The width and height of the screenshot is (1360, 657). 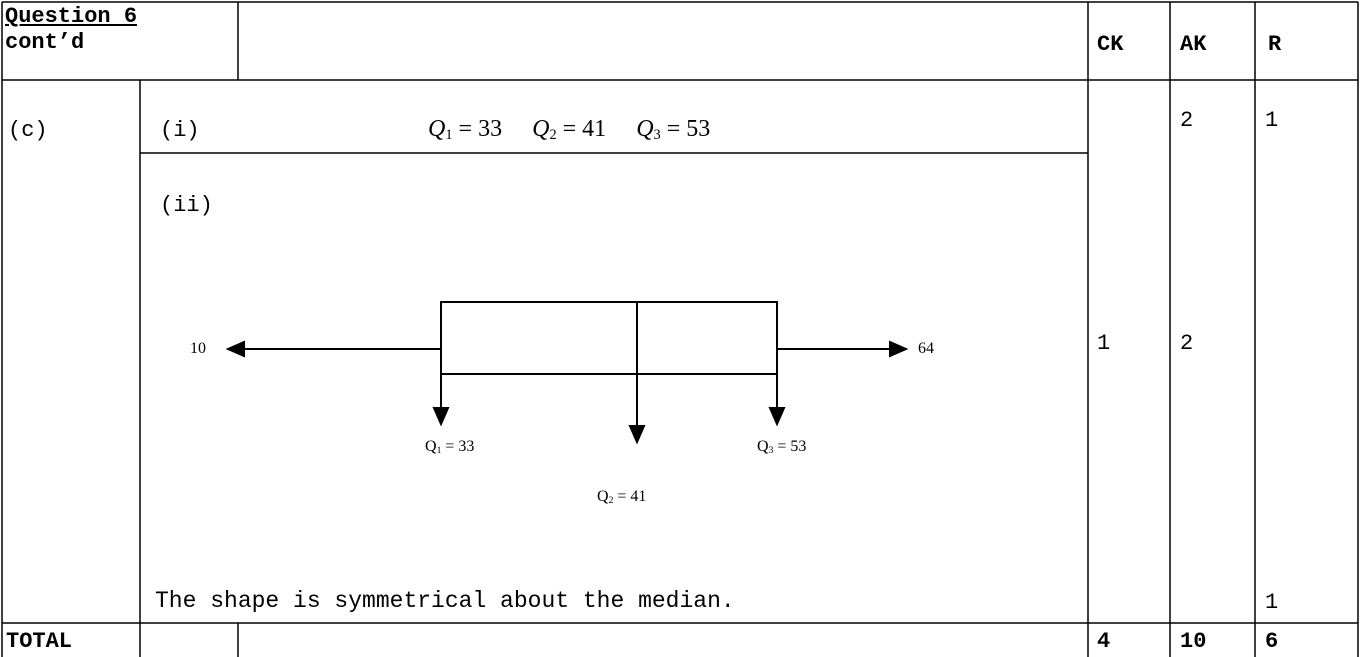 I want to click on quartile-label: Q3 = 53, so click(x=782, y=447).